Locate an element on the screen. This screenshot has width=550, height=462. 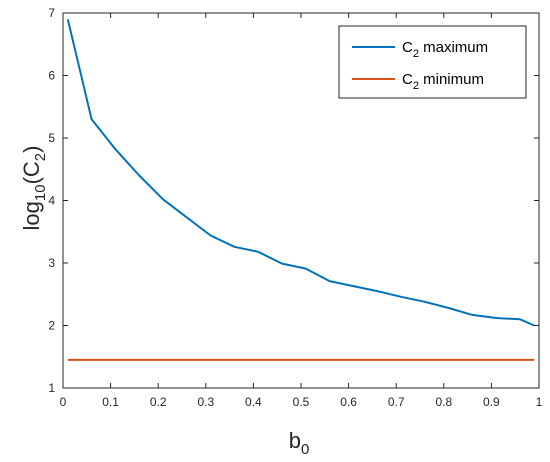
x-tick-label: 0.6 is located at coordinates (348, 402).